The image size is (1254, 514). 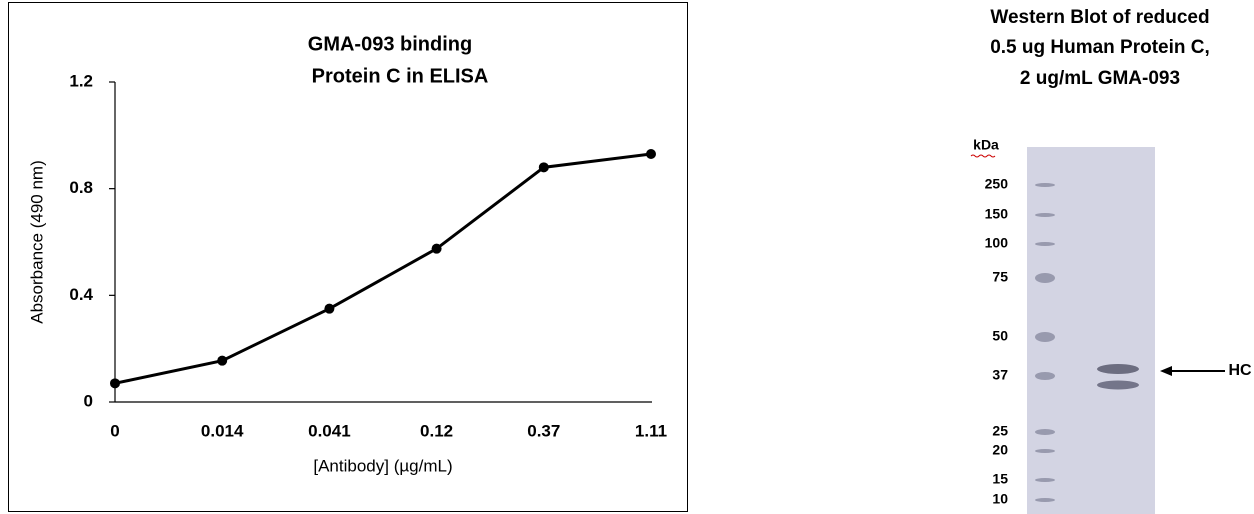 What do you see at coordinates (1000, 336) in the screenshot?
I see `marker-label: 50` at bounding box center [1000, 336].